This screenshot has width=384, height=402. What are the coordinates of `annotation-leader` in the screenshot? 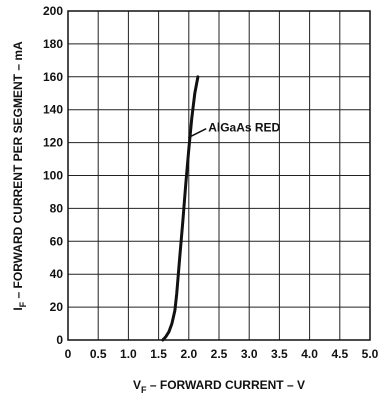 It's located at (197, 133).